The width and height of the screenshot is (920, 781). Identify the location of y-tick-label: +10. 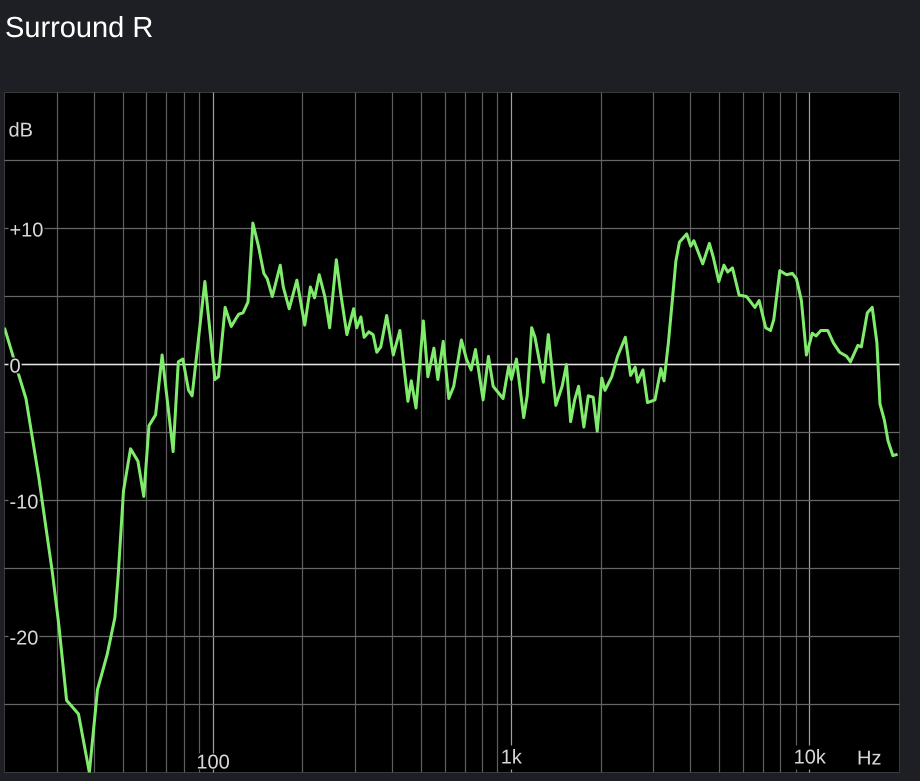
(27, 231).